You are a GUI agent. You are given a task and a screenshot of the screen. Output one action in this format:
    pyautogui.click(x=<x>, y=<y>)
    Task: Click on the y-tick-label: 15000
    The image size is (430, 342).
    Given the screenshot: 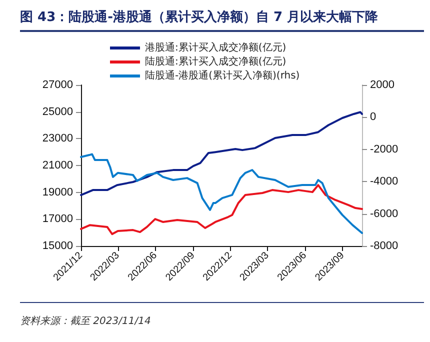 What is the action you would take?
    pyautogui.click(x=57, y=246)
    